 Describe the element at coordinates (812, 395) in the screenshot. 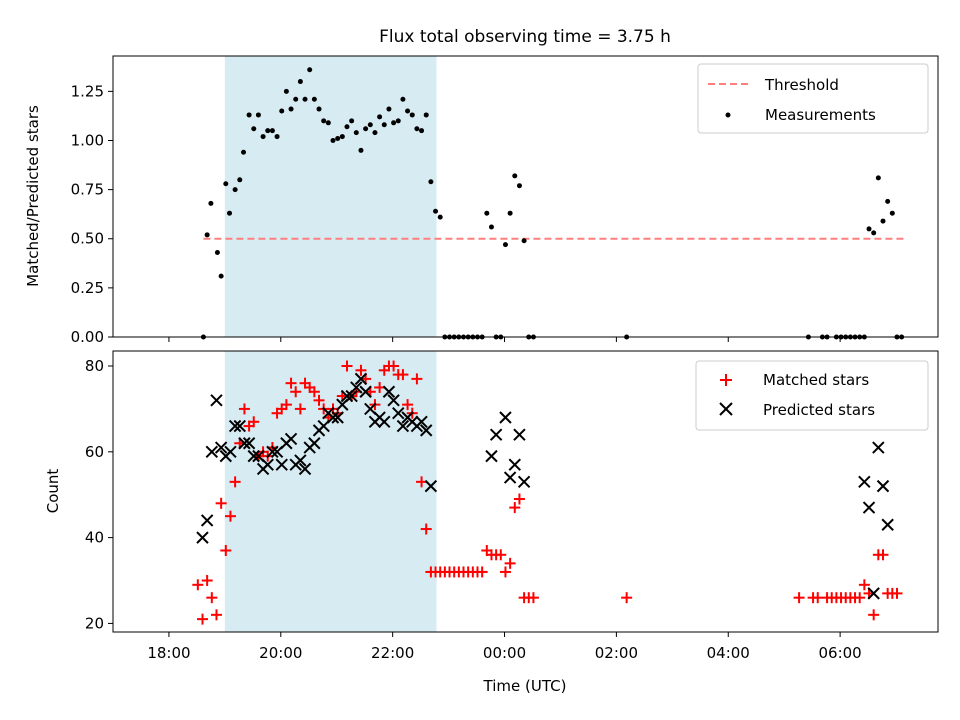

I see `bottom-legend-box` at that location.